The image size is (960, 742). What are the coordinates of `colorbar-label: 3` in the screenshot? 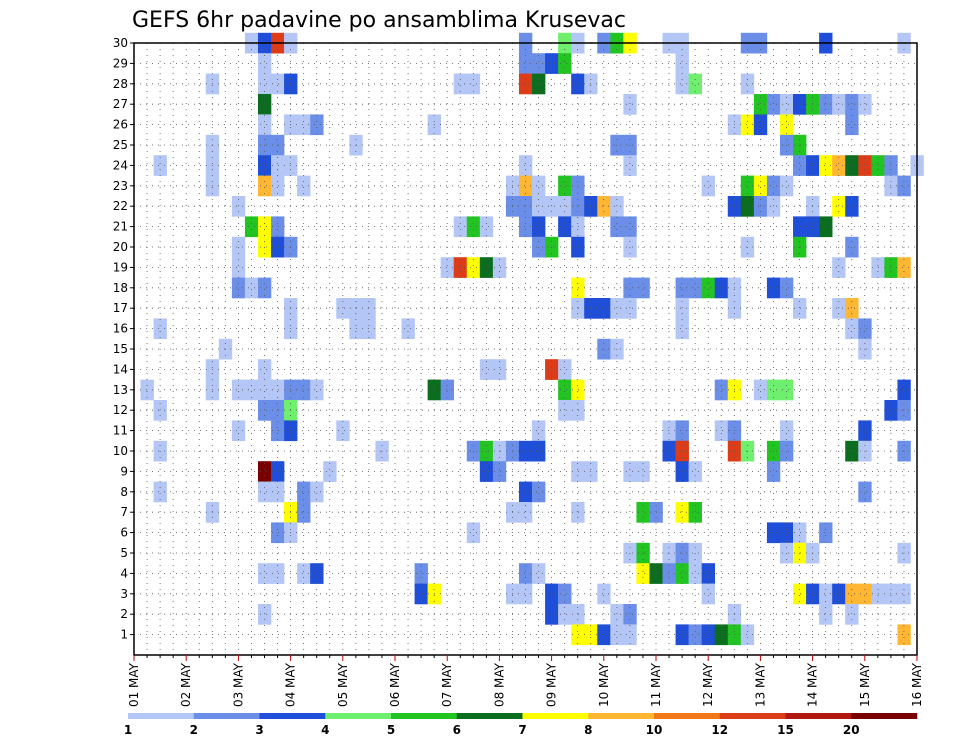 It's located at (259, 730).